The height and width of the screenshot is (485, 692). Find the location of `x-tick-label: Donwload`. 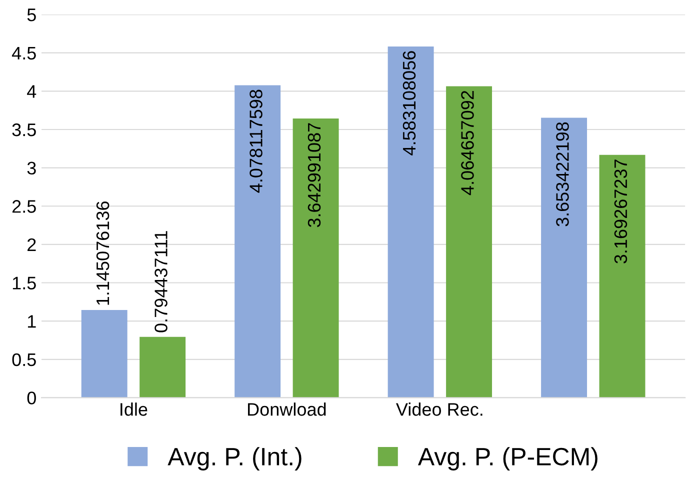

x-tick-label: Donwload is located at coordinates (287, 409).